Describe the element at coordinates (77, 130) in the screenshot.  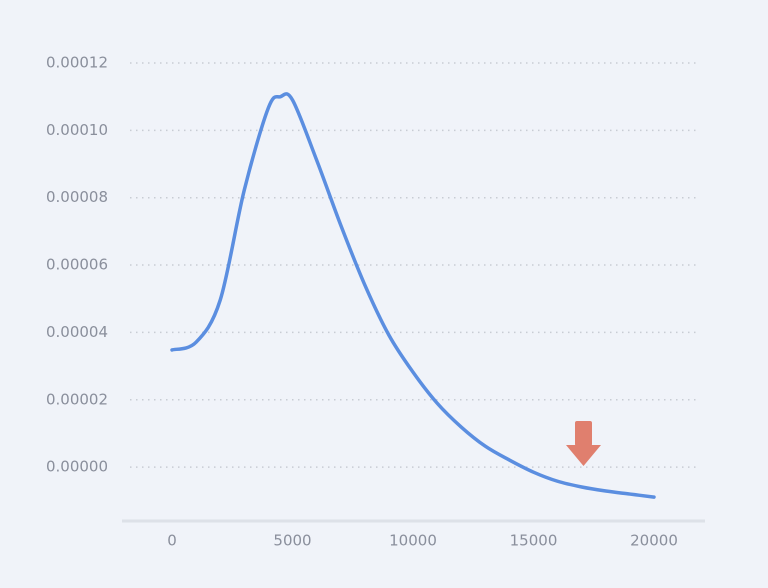
I see `y-tick-label: 0.00010` at that location.